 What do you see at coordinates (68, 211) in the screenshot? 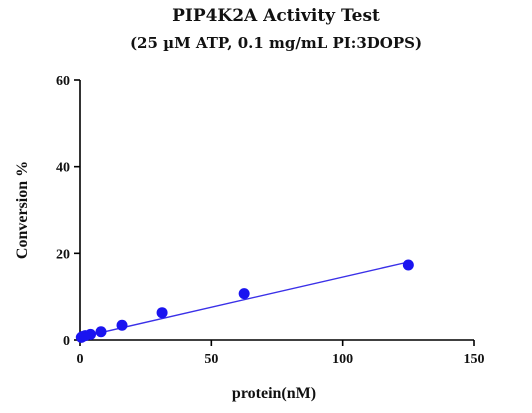
I see `y-ticks: 0 20 40 60` at bounding box center [68, 211].